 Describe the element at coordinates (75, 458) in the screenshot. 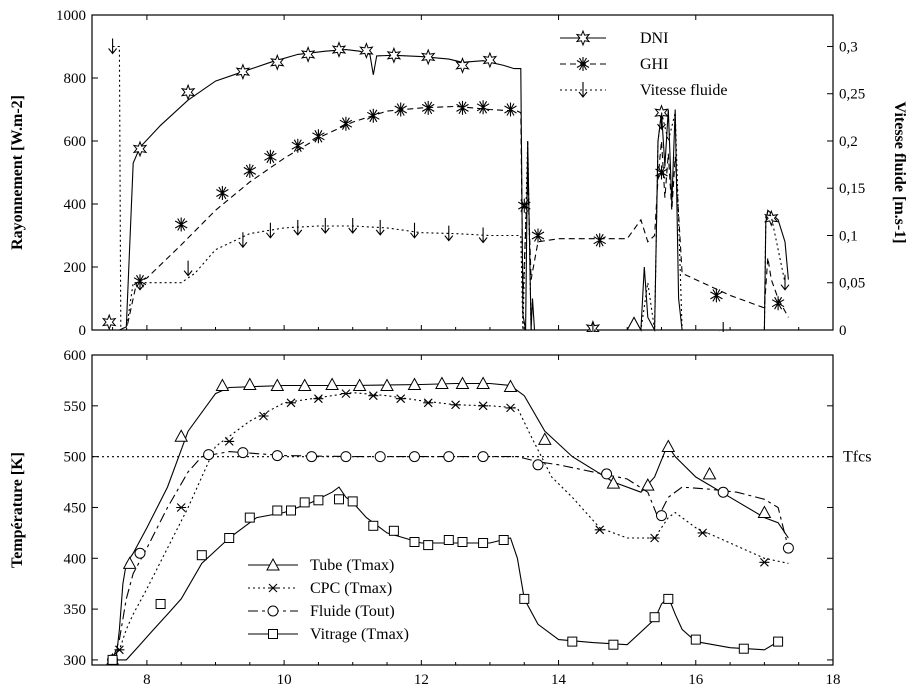

I see `bottom-y-tick-label: 500` at that location.